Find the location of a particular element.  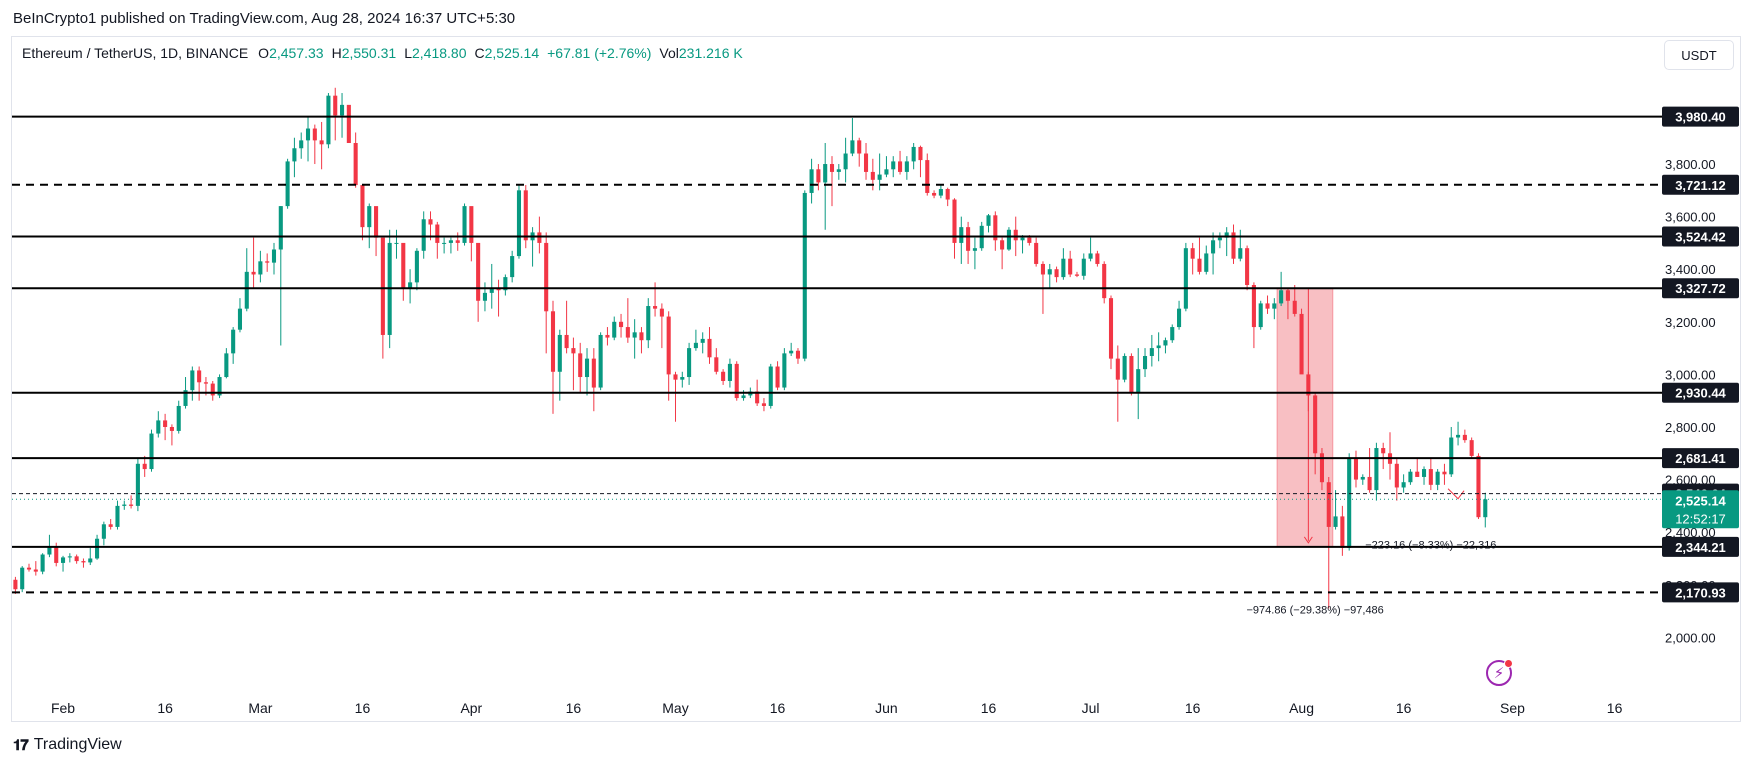

level-label: 2,344.21 is located at coordinates (1700, 547).